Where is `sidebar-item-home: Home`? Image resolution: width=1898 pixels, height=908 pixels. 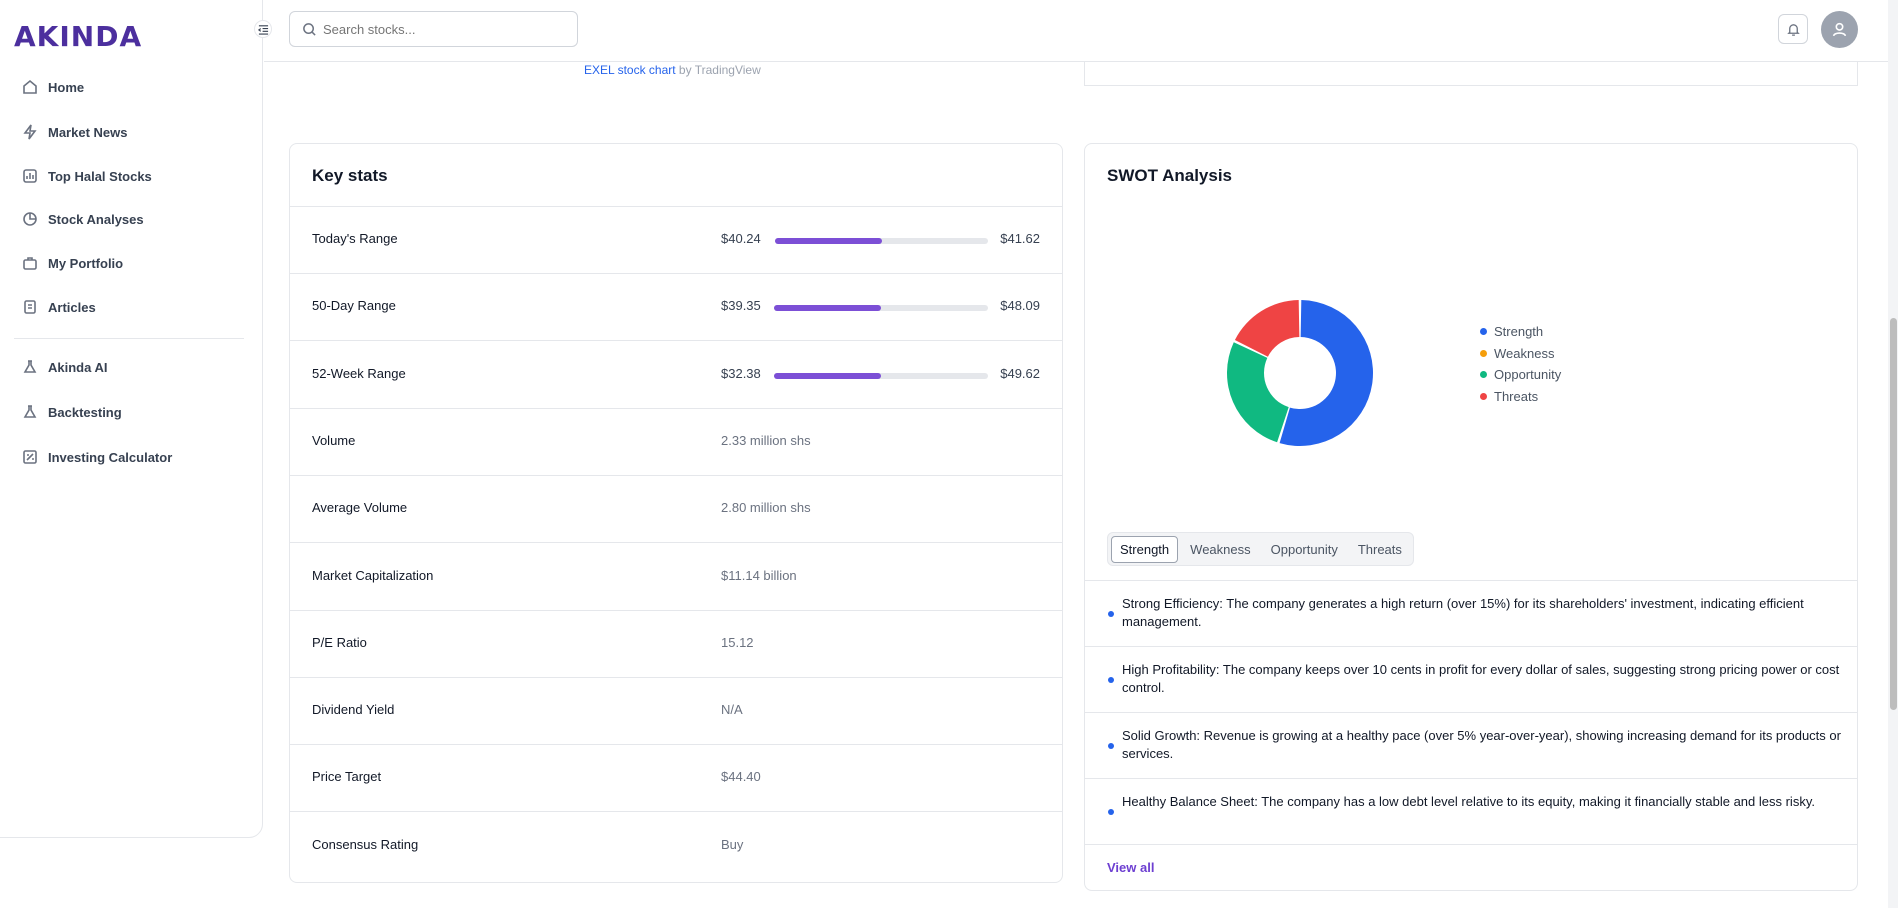 sidebar-item-home: Home is located at coordinates (53, 87).